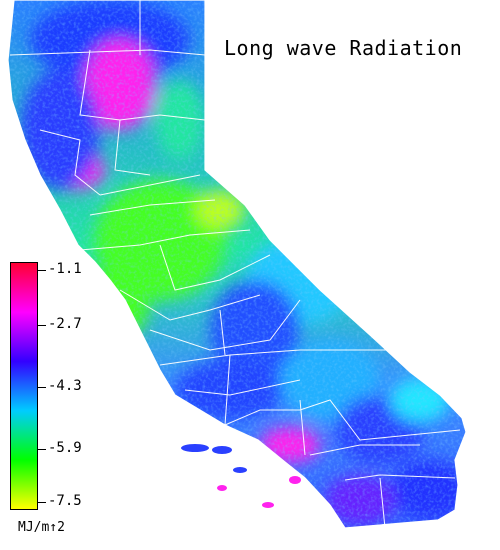 The height and width of the screenshot is (550, 500). I want to click on legend-tick-label: -2.7, so click(65, 324).